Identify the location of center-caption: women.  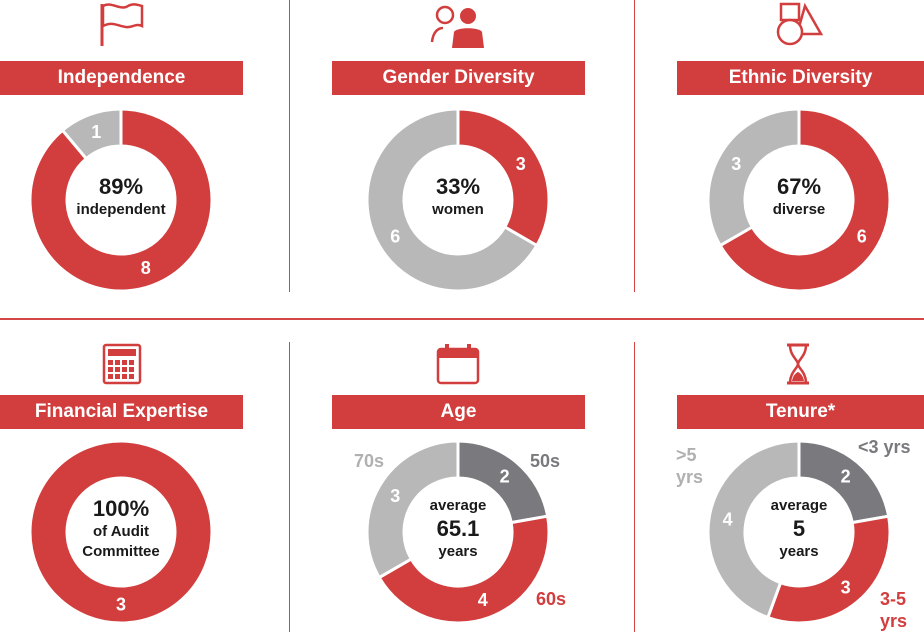
(458, 209).